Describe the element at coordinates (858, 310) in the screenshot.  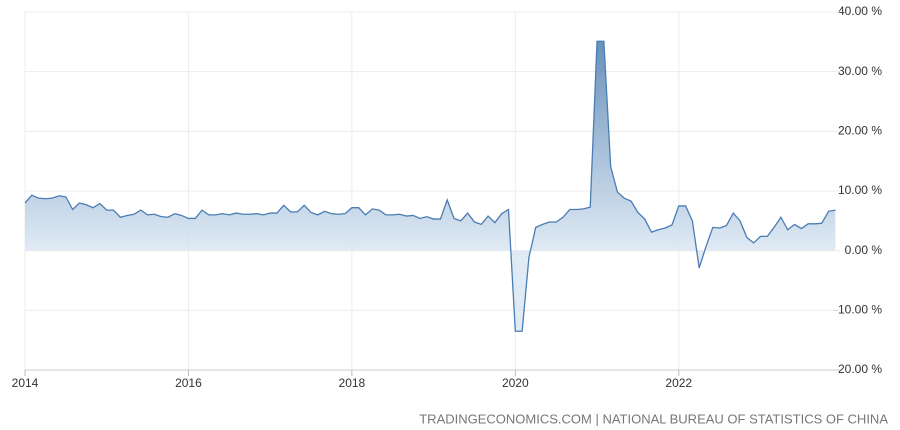
I see `y-tick-label: -10.00 %` at that location.